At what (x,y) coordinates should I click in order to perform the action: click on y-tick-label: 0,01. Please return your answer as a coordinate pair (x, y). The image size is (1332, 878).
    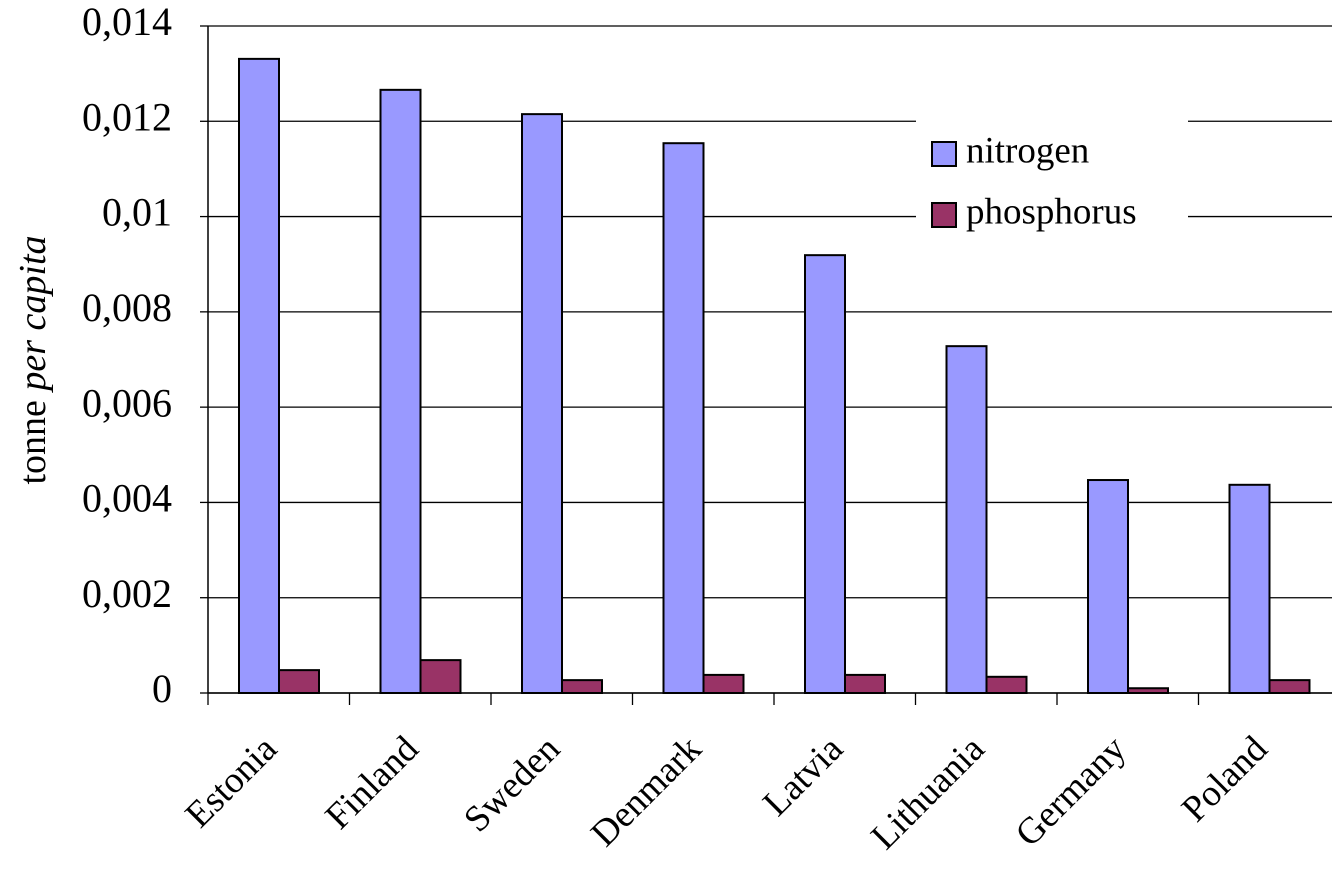
    Looking at the image, I should click on (137, 212).